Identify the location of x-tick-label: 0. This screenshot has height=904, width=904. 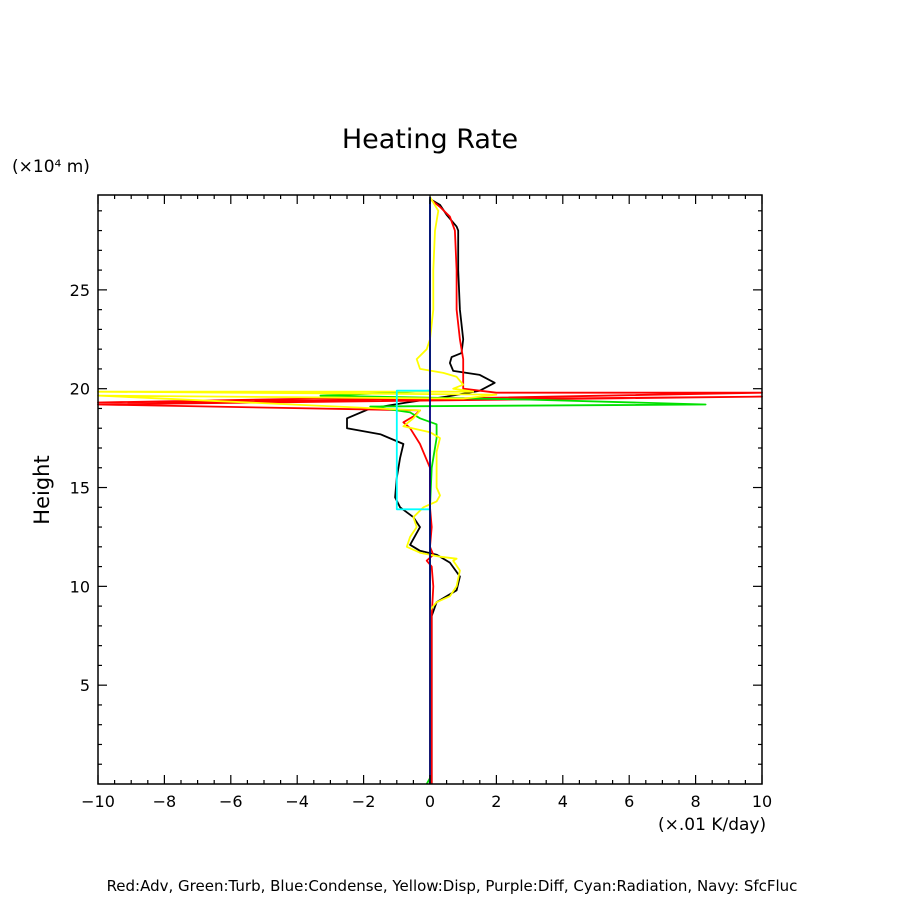
(430, 801).